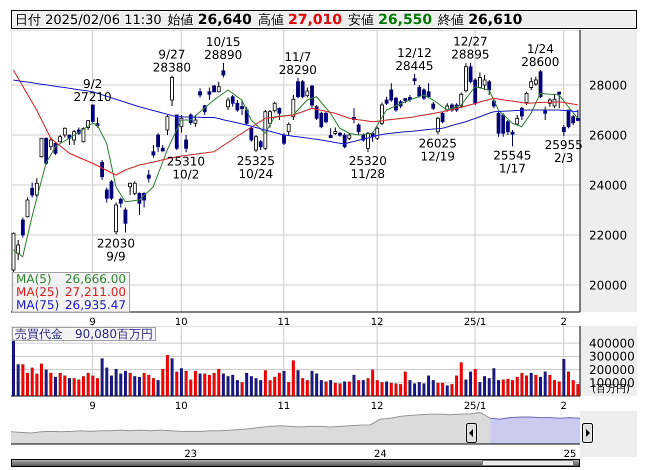 Image resolution: width=653 pixels, height=470 pixels. Describe the element at coordinates (380, 454) in the screenshot. I see `x-tick-label: 24` at that location.